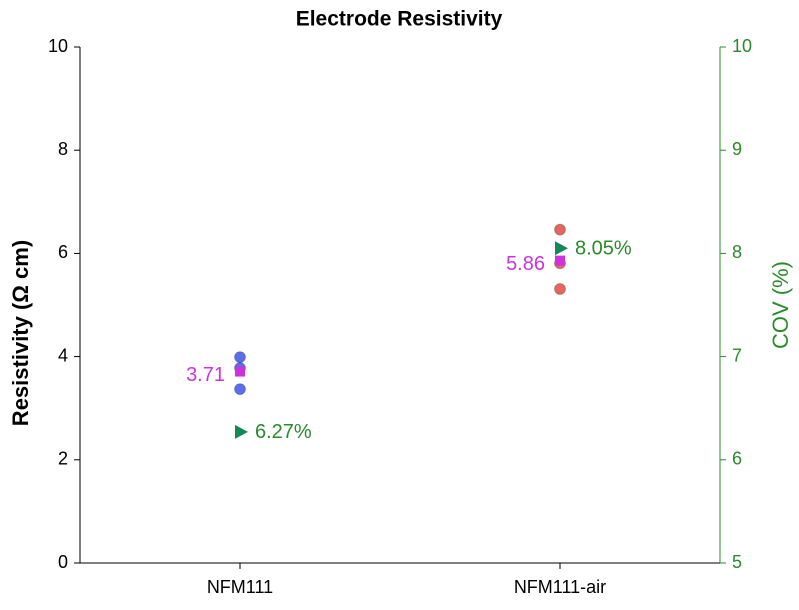 The image size is (799, 610). I want to click on y2-tick-label: 10, so click(742, 46).